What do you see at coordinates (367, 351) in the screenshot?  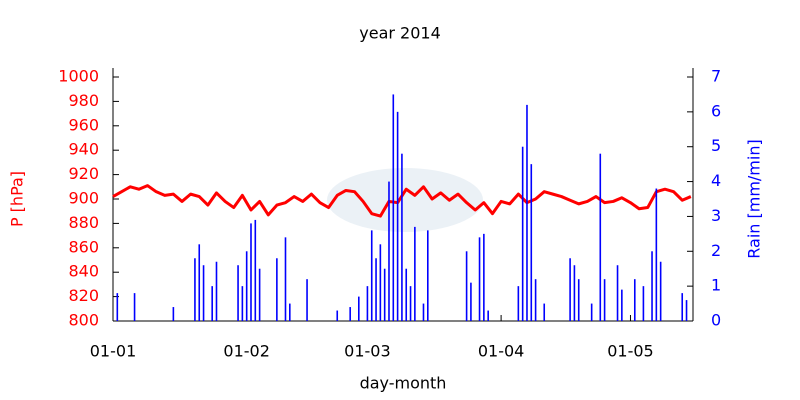 I see `x-tick-label: 01-03` at bounding box center [367, 351].